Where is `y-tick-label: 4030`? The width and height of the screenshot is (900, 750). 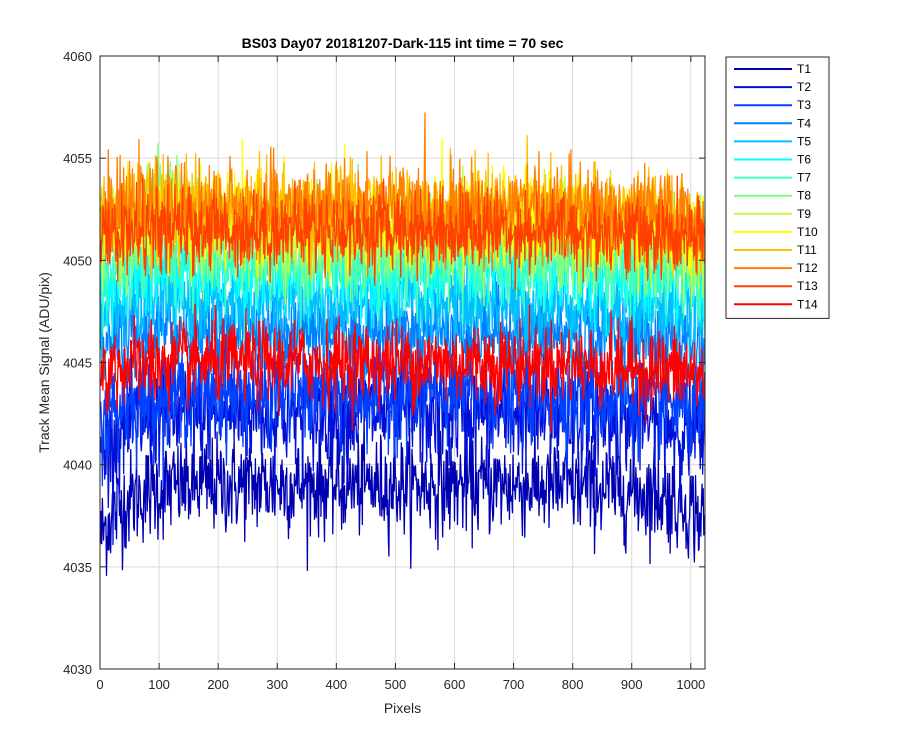
y-tick-label: 4030 is located at coordinates (77, 669).